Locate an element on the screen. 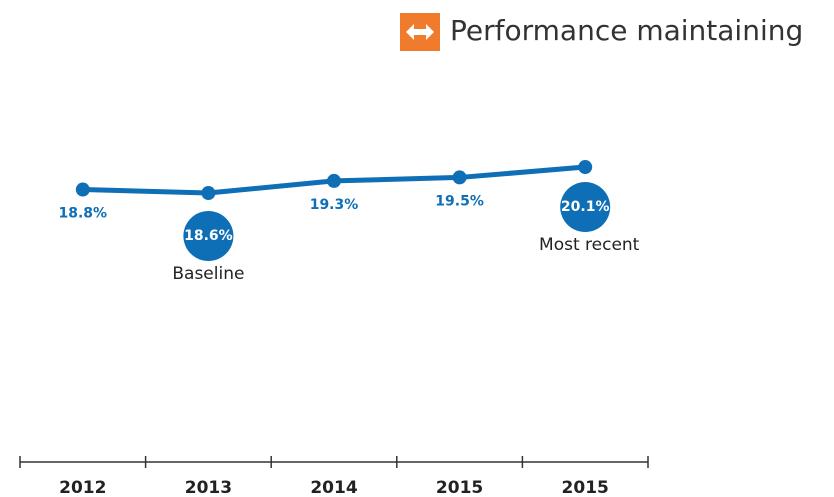 Image resolution: width=834 pixels, height=497 pixels. value-label: 18.8% is located at coordinates (83, 214).